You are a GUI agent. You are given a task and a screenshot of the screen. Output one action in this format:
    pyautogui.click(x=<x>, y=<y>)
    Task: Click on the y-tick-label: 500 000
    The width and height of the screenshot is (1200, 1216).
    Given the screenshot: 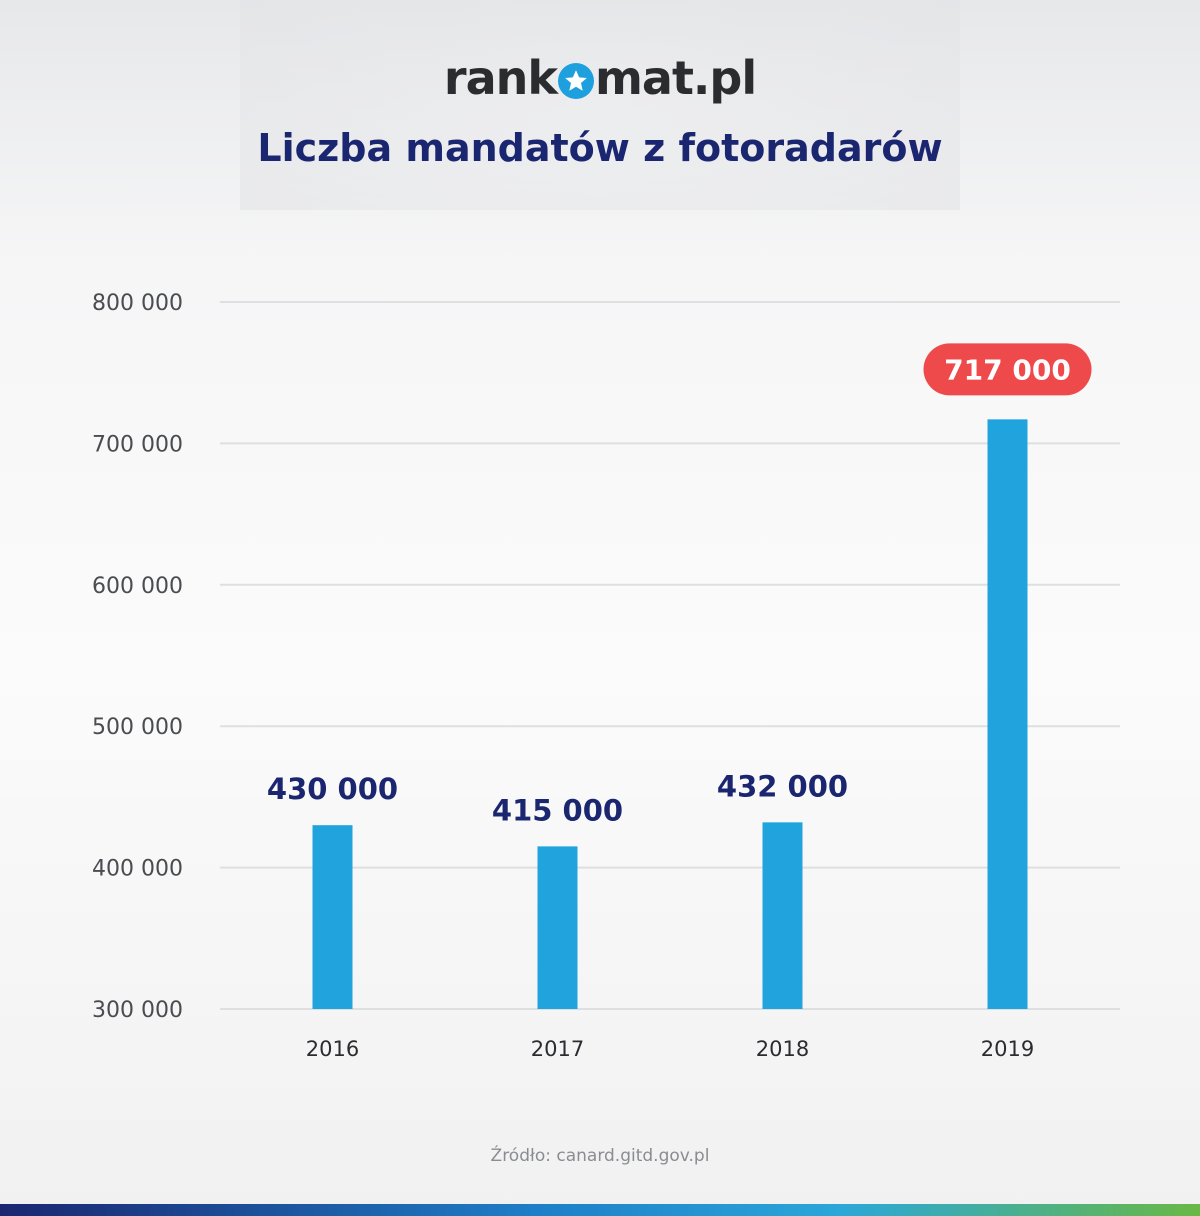 What is the action you would take?
    pyautogui.click(x=137, y=727)
    